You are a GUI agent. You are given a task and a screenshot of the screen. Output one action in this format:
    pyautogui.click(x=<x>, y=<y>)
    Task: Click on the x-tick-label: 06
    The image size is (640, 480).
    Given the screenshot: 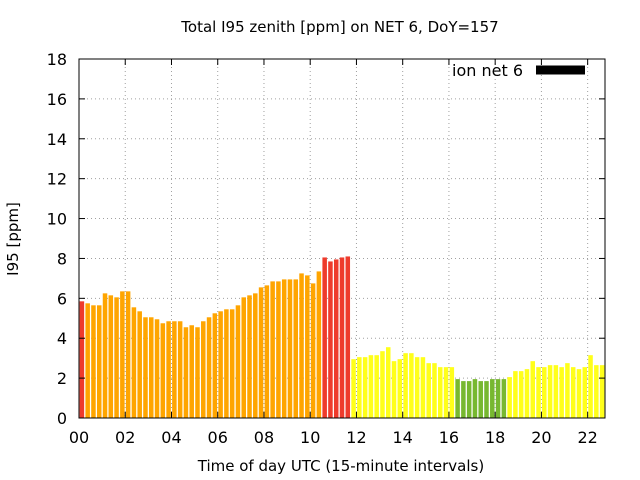 What is the action you would take?
    pyautogui.click(x=218, y=437)
    